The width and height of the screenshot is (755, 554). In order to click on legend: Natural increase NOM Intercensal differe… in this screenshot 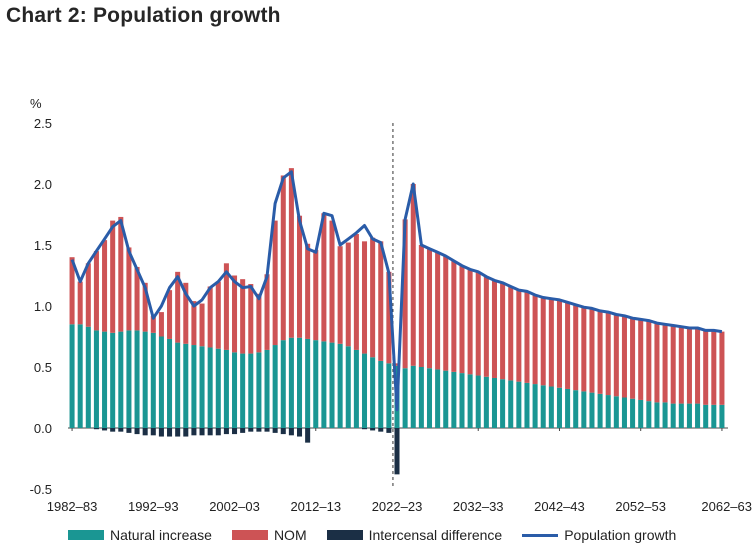, I will do `click(382, 535)`.